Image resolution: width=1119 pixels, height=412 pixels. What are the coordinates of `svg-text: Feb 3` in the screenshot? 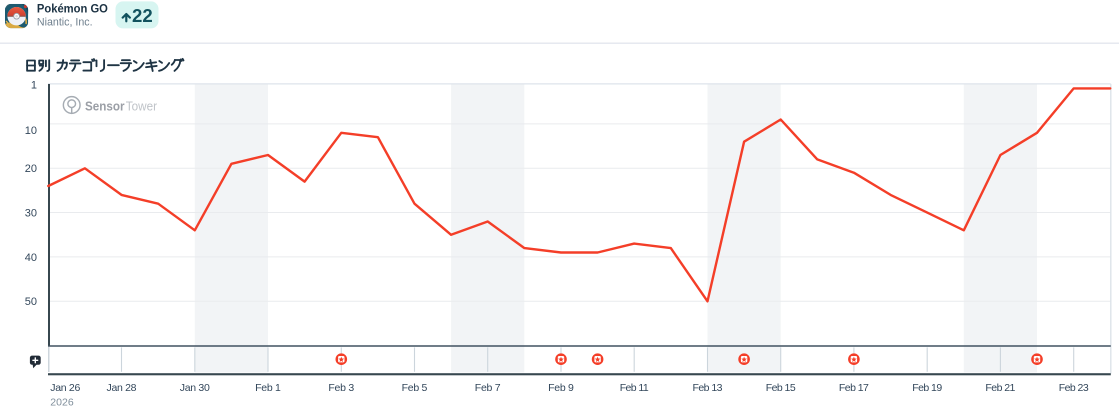 It's located at (341, 388).